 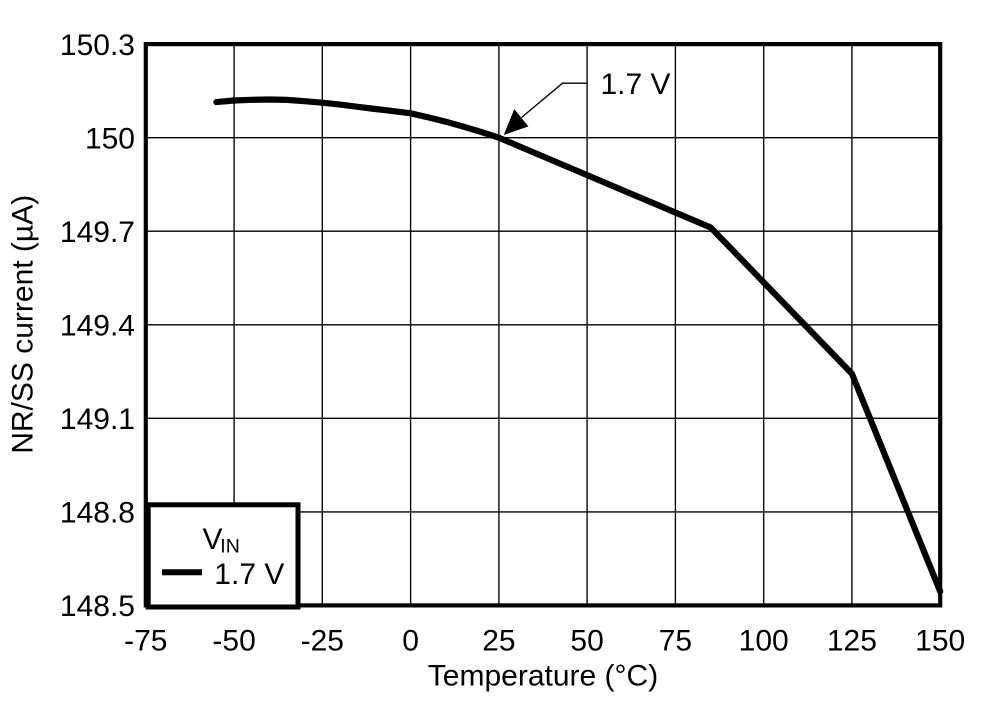 I want to click on svg-text: -25, so click(x=322, y=641).